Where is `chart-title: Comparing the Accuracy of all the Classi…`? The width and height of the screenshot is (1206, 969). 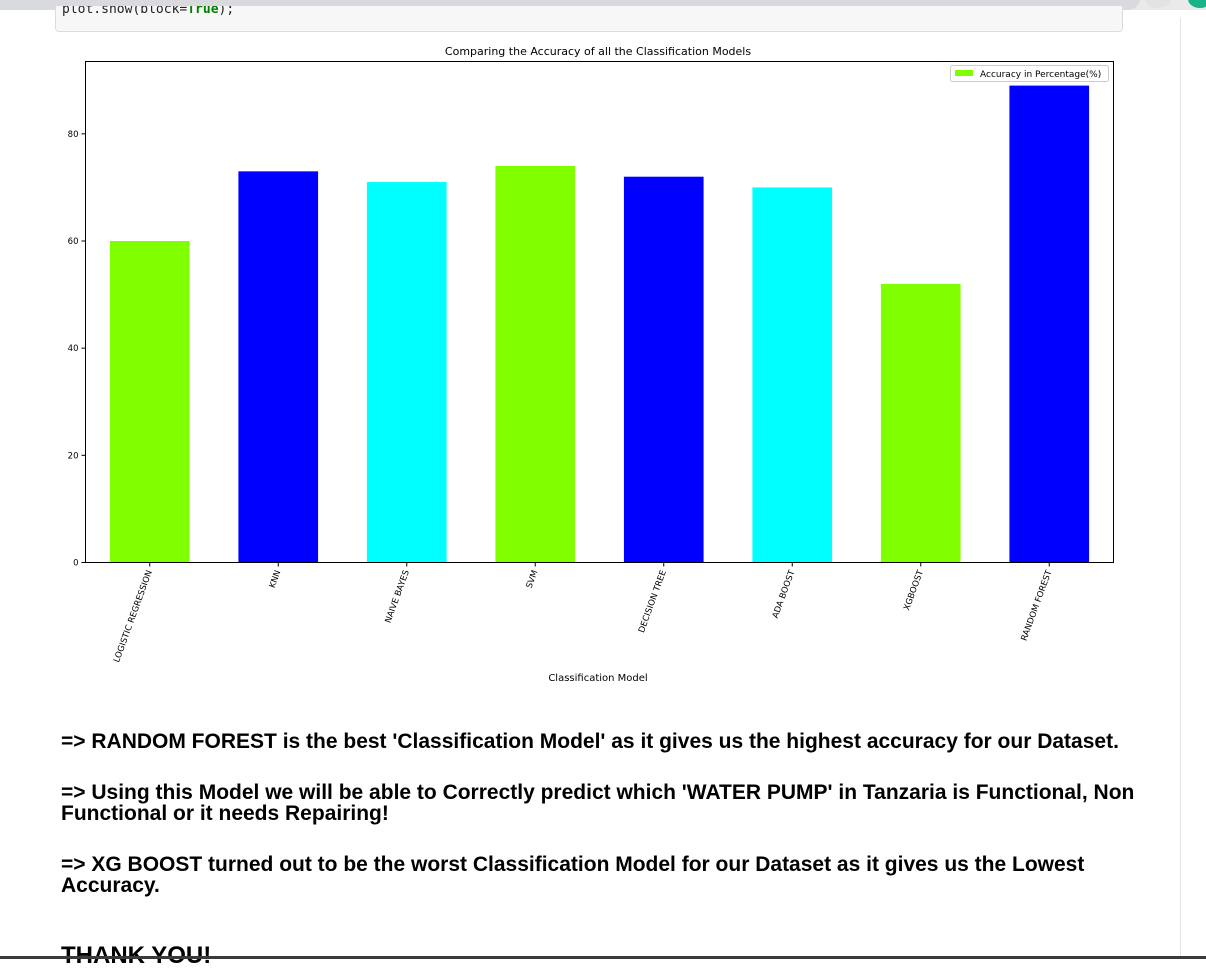 chart-title: Comparing the Accuracy of all the Classi… is located at coordinates (598, 51).